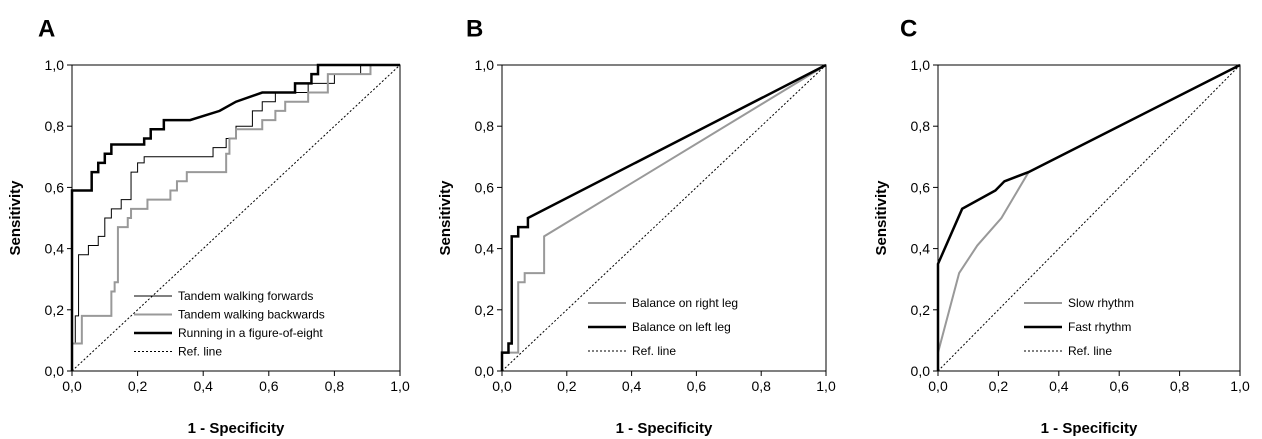 The height and width of the screenshot is (439, 1262). I want to click on legend: Slow rhythm Fast rhythm Ref. line, so click(1079, 327).